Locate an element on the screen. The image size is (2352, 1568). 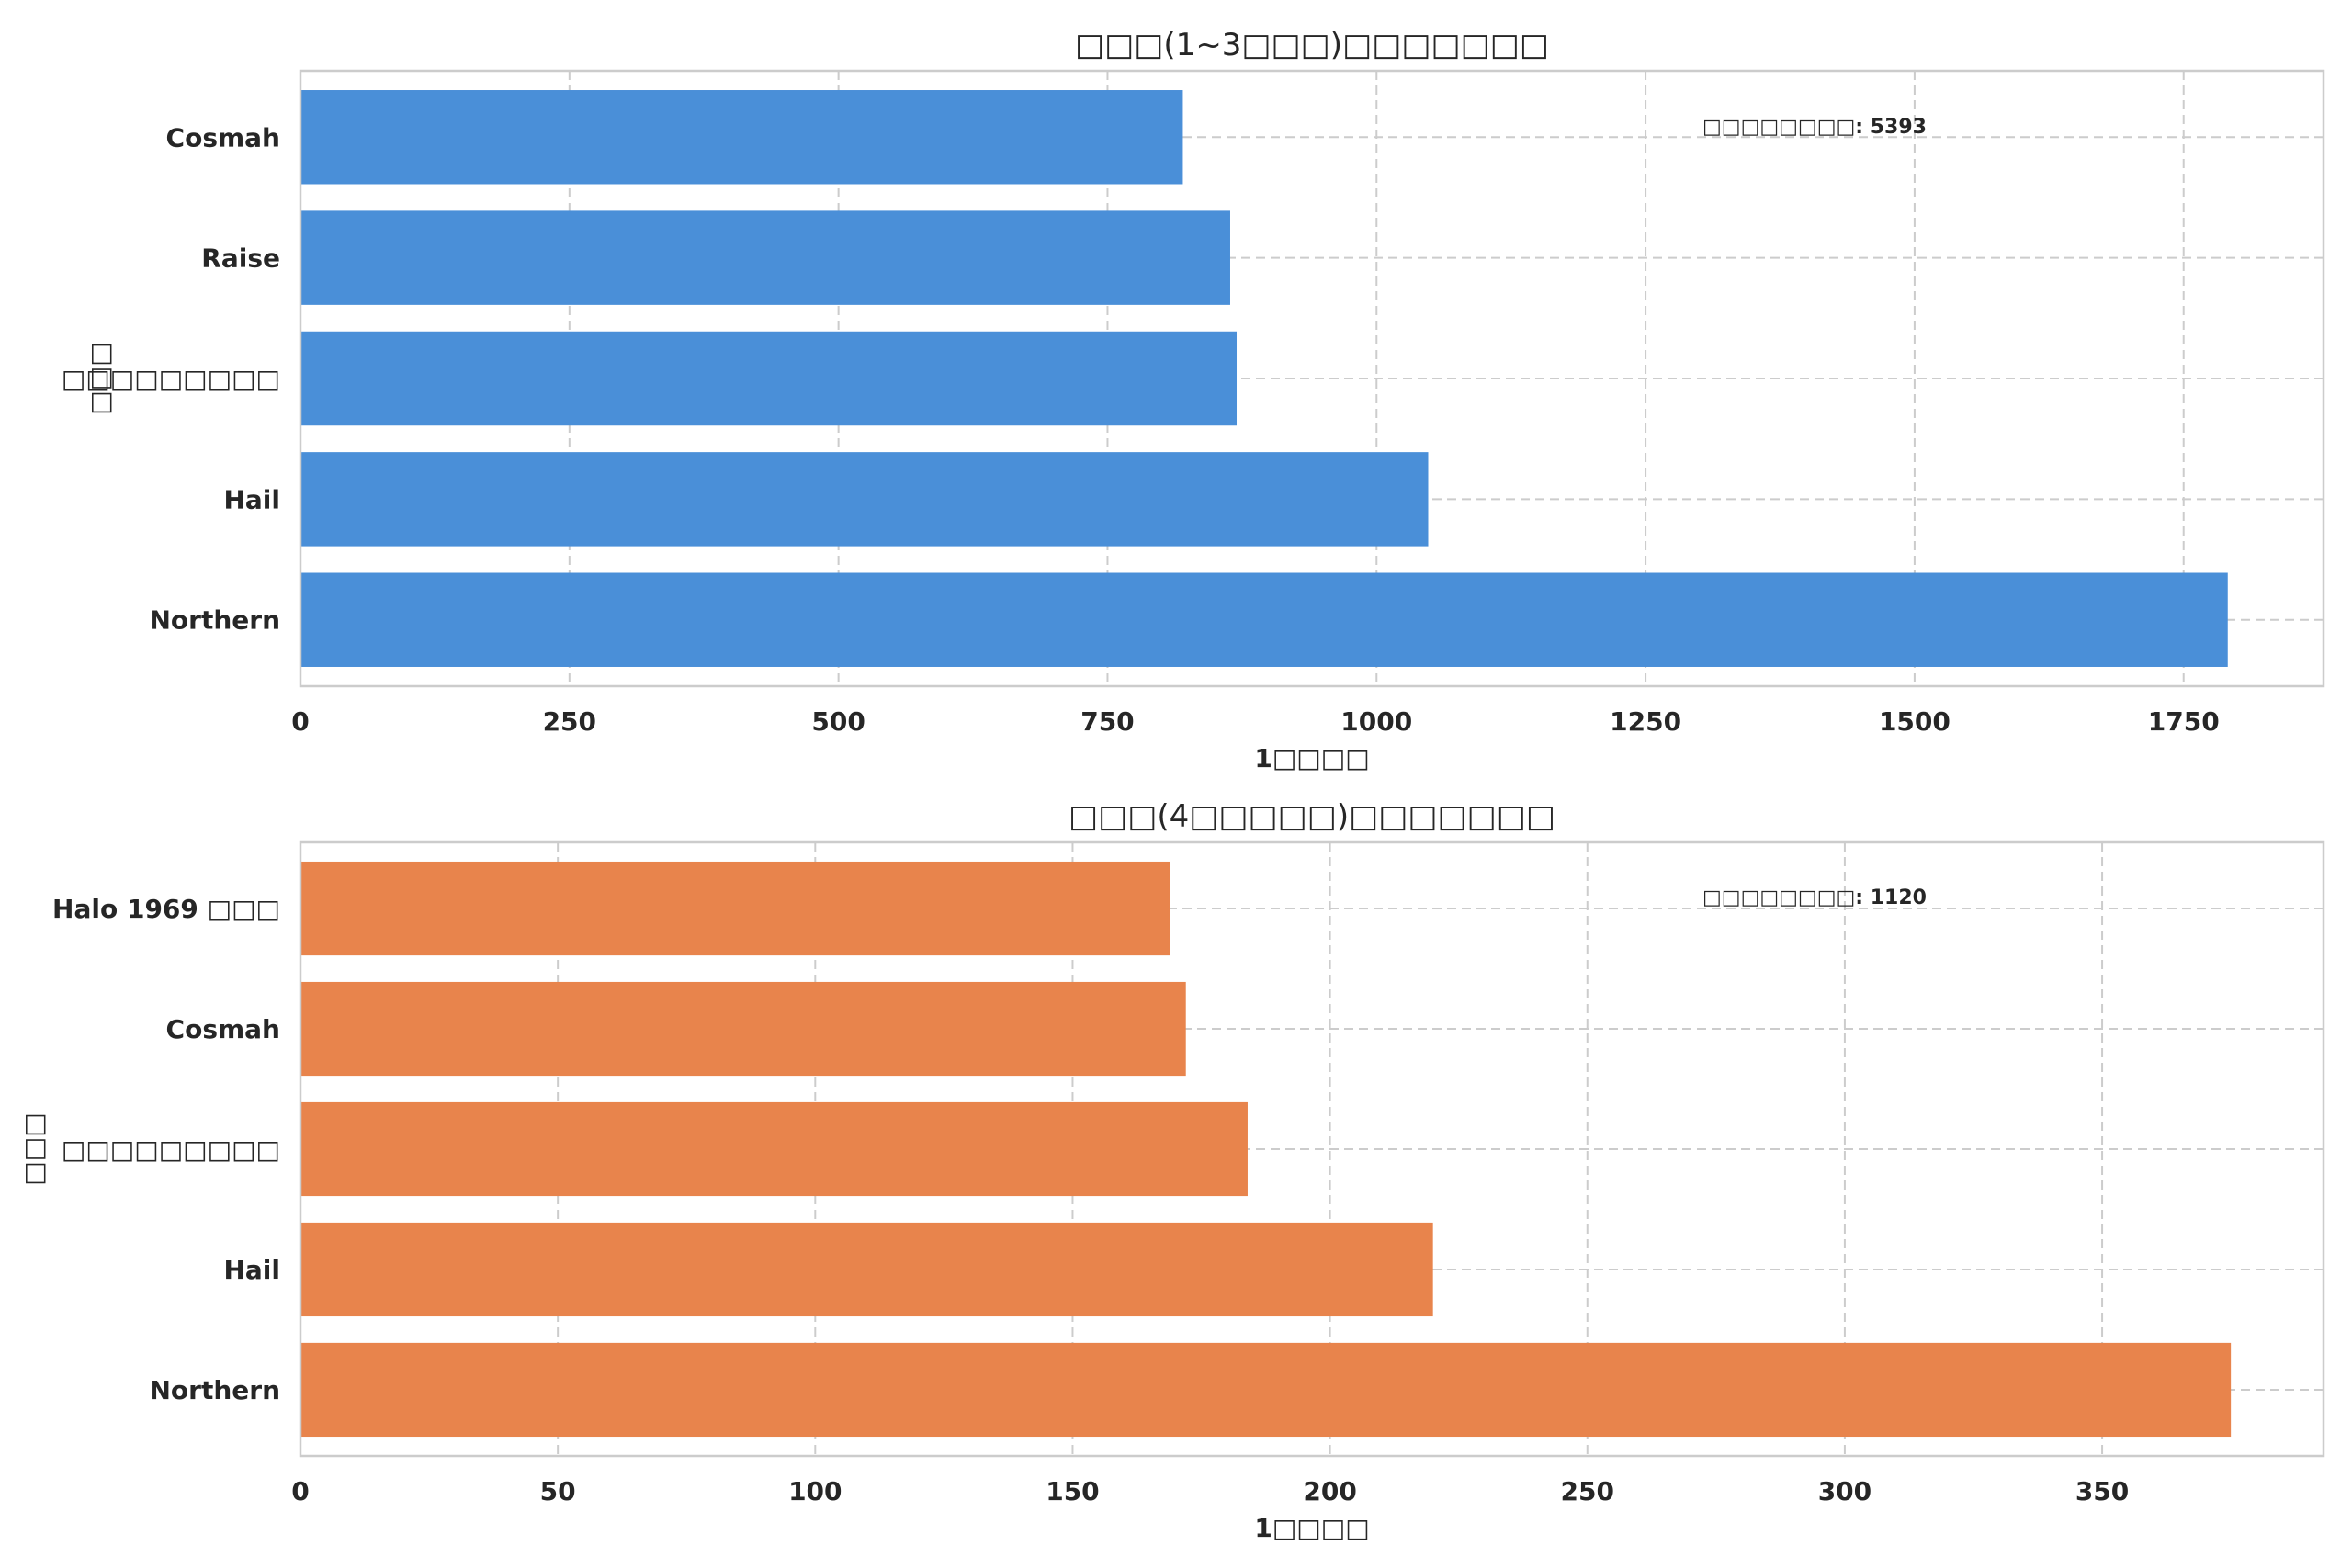
x-tick-label: 1000 is located at coordinates (1376, 722).